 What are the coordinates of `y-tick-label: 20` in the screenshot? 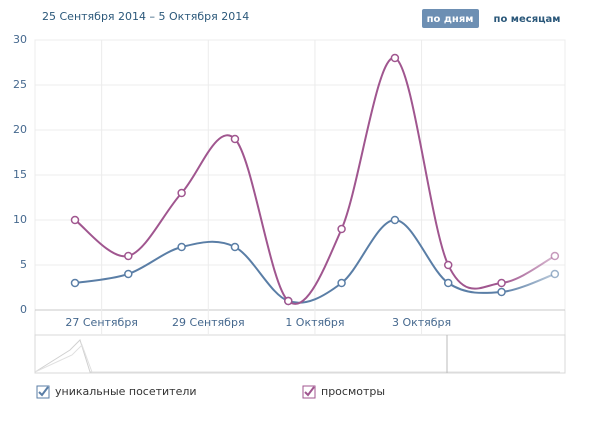 It's located at (20, 129).